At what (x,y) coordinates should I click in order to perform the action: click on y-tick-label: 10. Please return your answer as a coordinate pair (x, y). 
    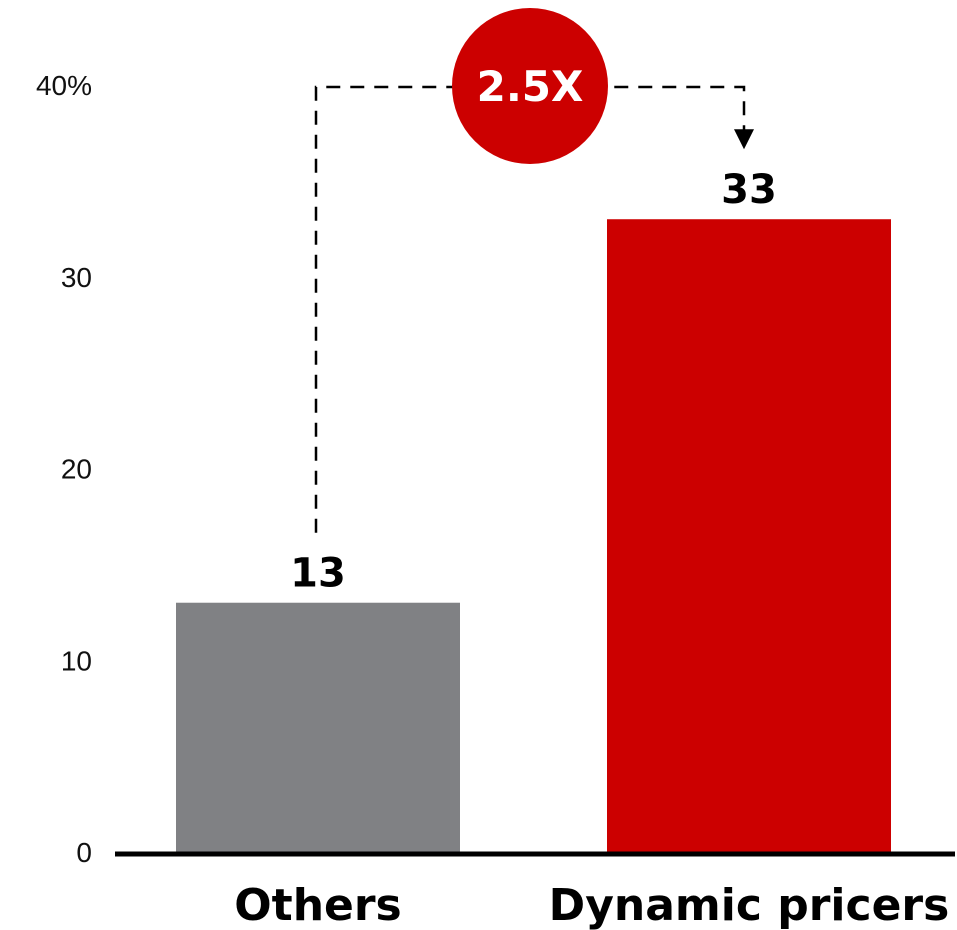
    Looking at the image, I should click on (76, 660).